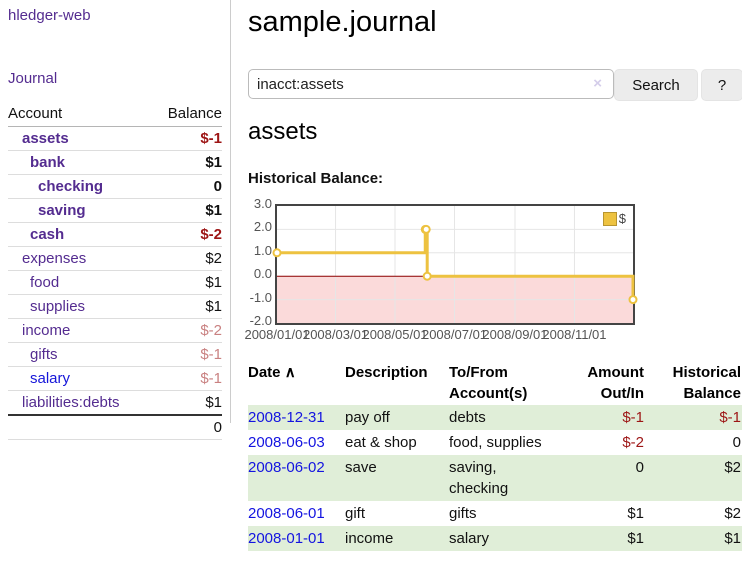  Describe the element at coordinates (187, 114) in the screenshot. I see `balance-column-header: Balance` at that location.